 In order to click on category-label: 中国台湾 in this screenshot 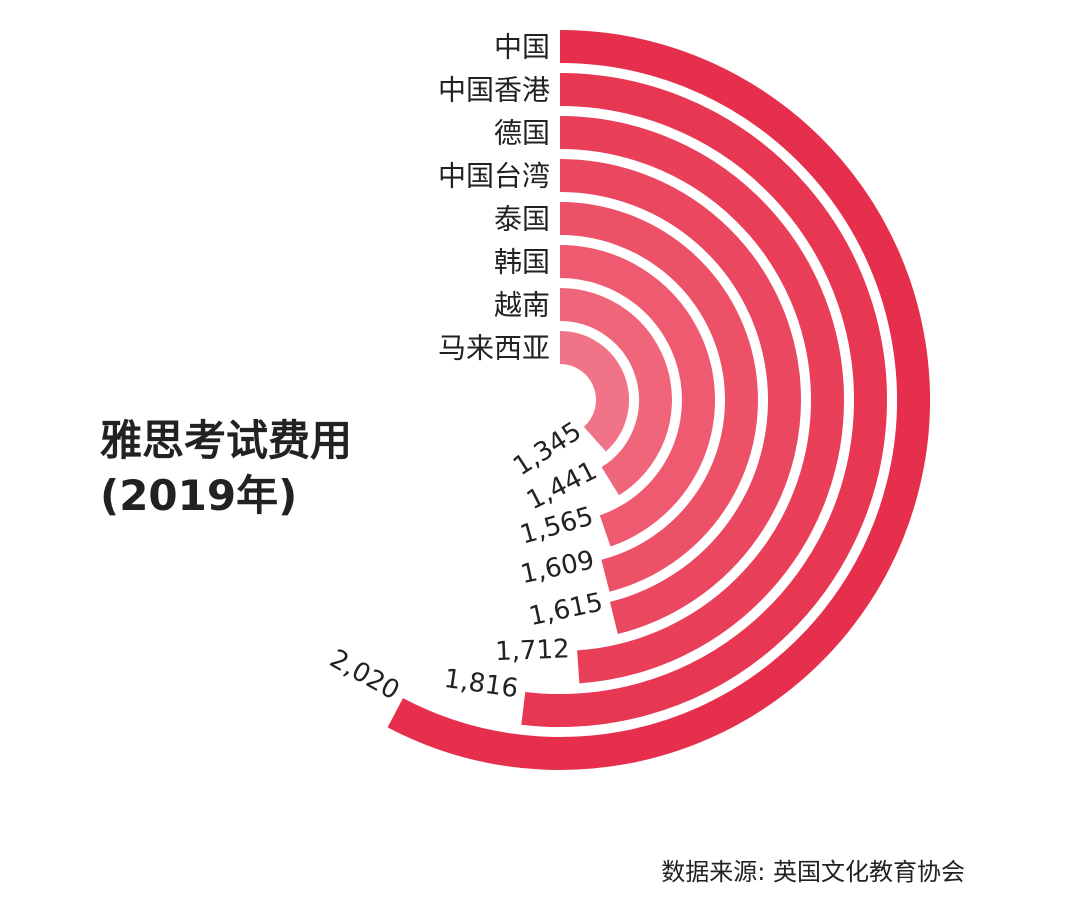, I will do `click(494, 176)`.